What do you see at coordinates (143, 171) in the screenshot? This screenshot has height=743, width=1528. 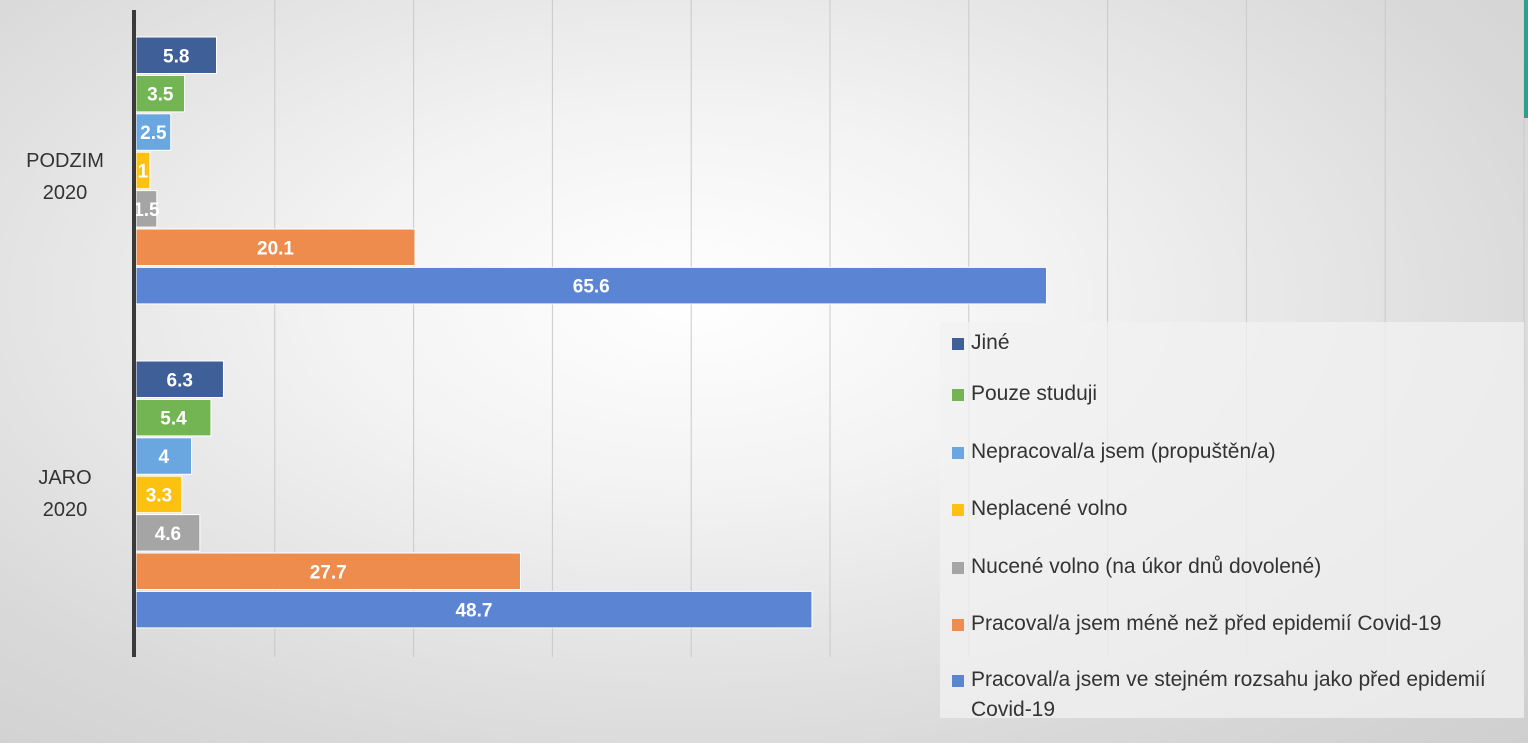 I see `data-label: 1` at bounding box center [143, 171].